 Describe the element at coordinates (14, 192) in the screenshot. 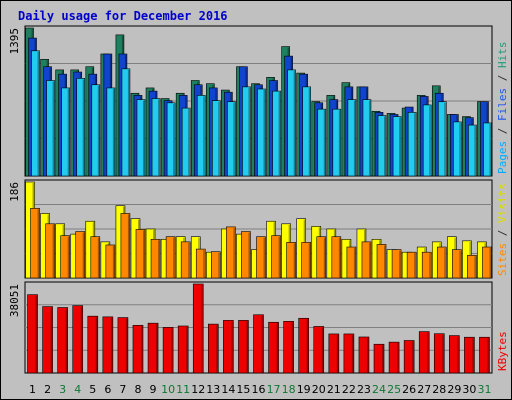

I see `y-max-label: 186` at that location.